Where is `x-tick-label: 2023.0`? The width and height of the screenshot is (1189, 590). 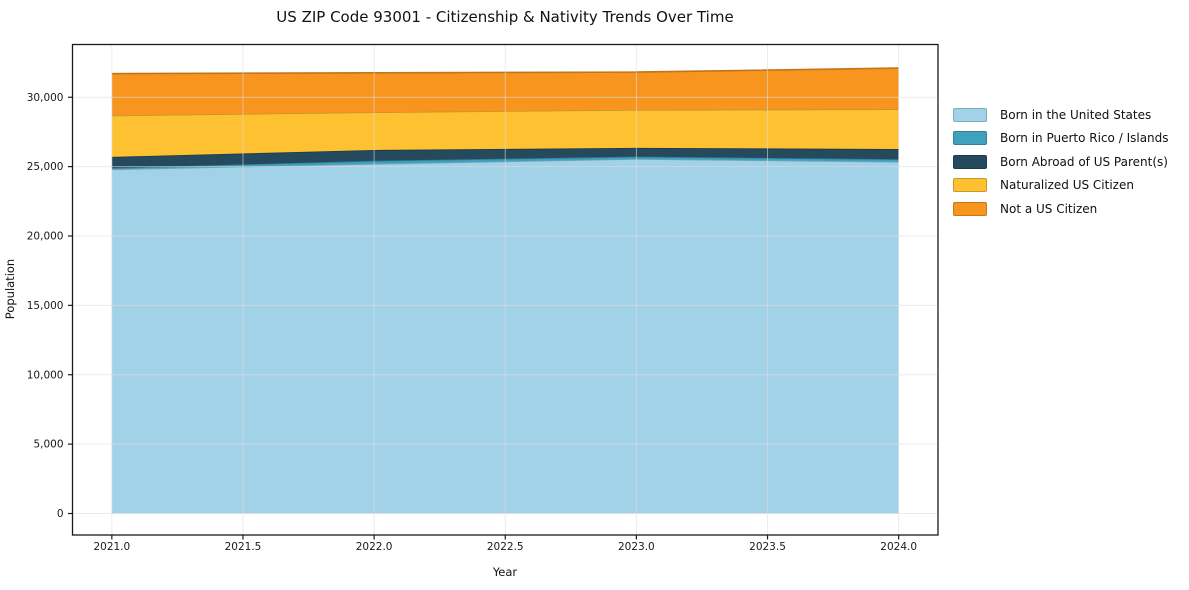
x-tick-label: 2023.0 is located at coordinates (636, 547).